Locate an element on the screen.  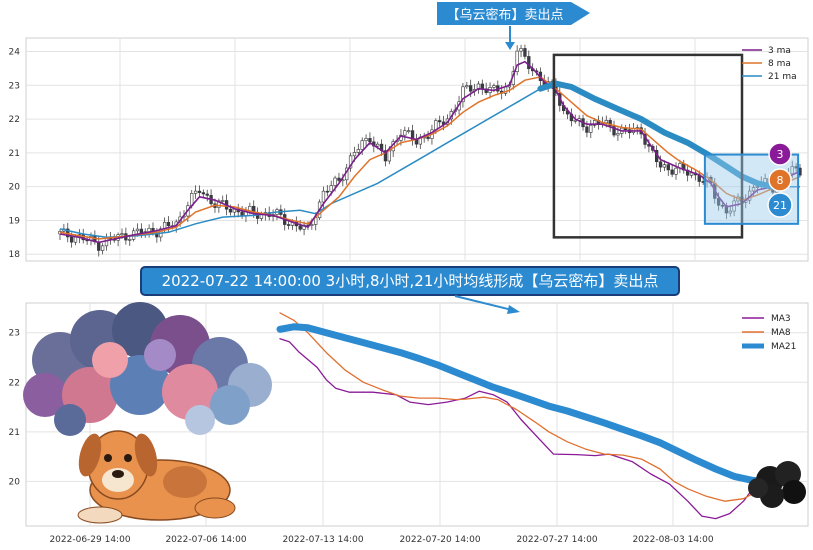
x-tick-label: 2022-08-03 14:00 is located at coordinates (672, 540).